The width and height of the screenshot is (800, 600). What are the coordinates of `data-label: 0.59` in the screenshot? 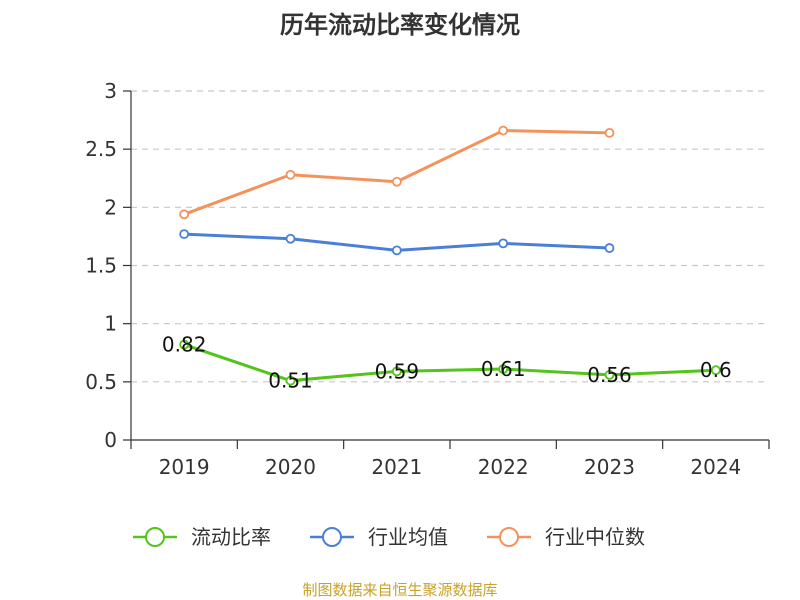 It's located at (397, 371).